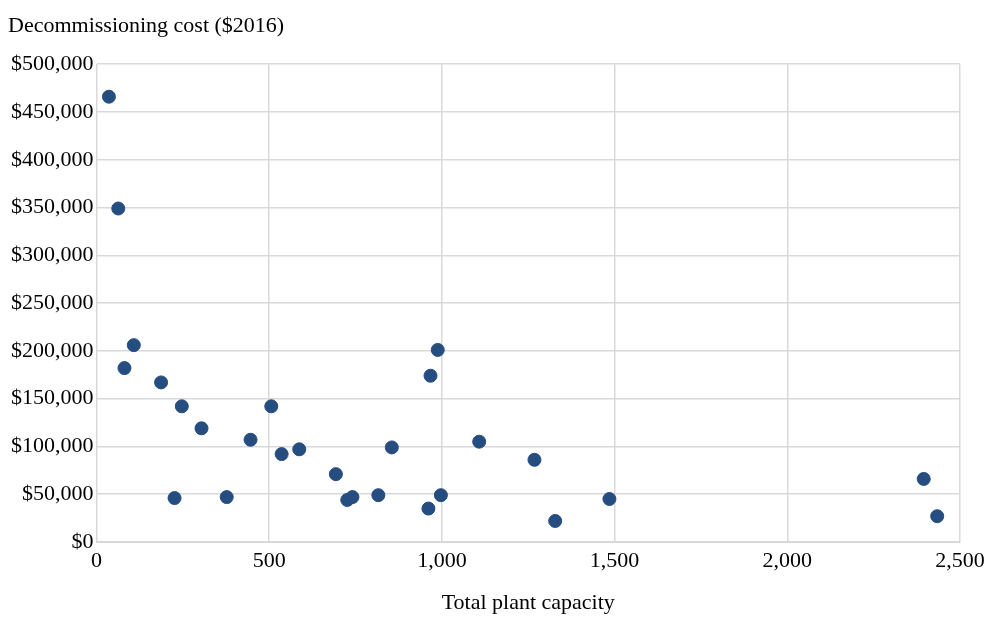 The image size is (1008, 634). I want to click on x-tick-label: 500, so click(269, 559).